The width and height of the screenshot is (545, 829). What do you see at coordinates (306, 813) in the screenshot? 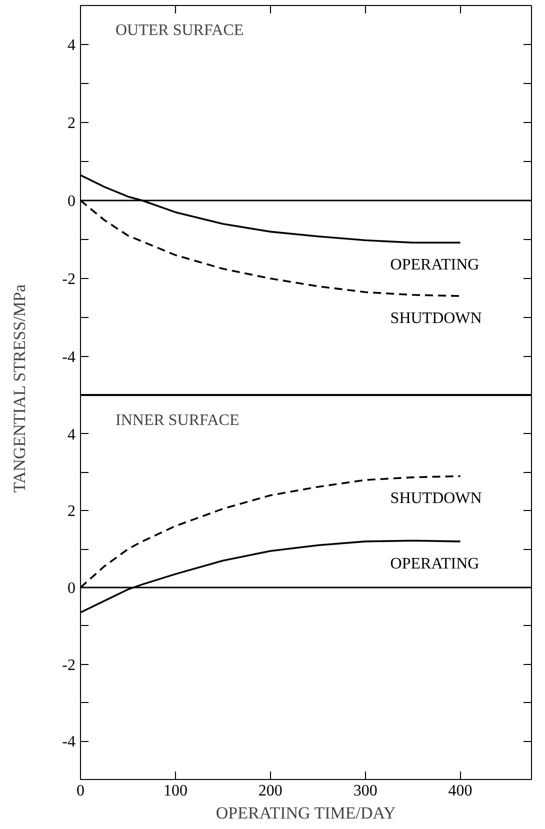
I see `x-axis-title: OPERATING TIME/DAY` at bounding box center [306, 813].